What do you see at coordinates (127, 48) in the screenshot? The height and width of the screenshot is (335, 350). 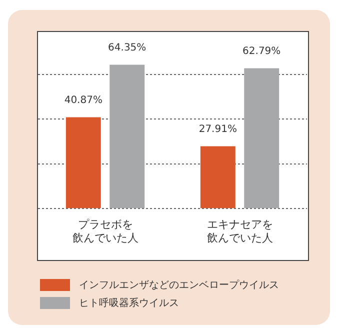 I see `data-label: 64.35%` at bounding box center [127, 48].